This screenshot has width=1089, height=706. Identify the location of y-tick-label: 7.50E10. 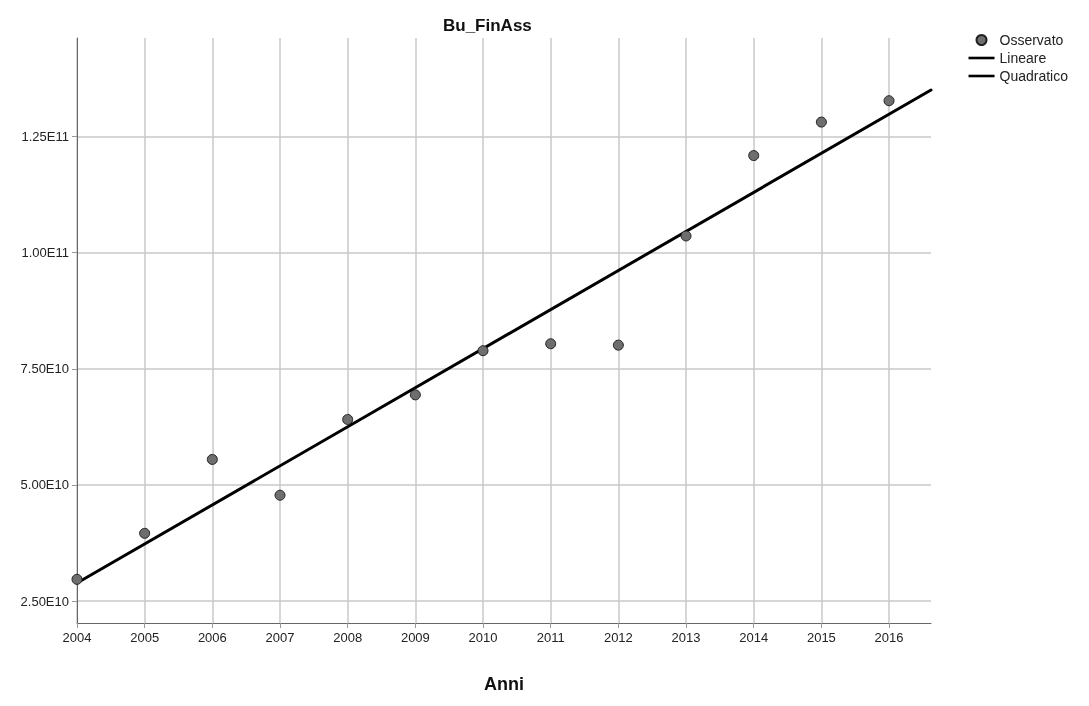
(44, 369).